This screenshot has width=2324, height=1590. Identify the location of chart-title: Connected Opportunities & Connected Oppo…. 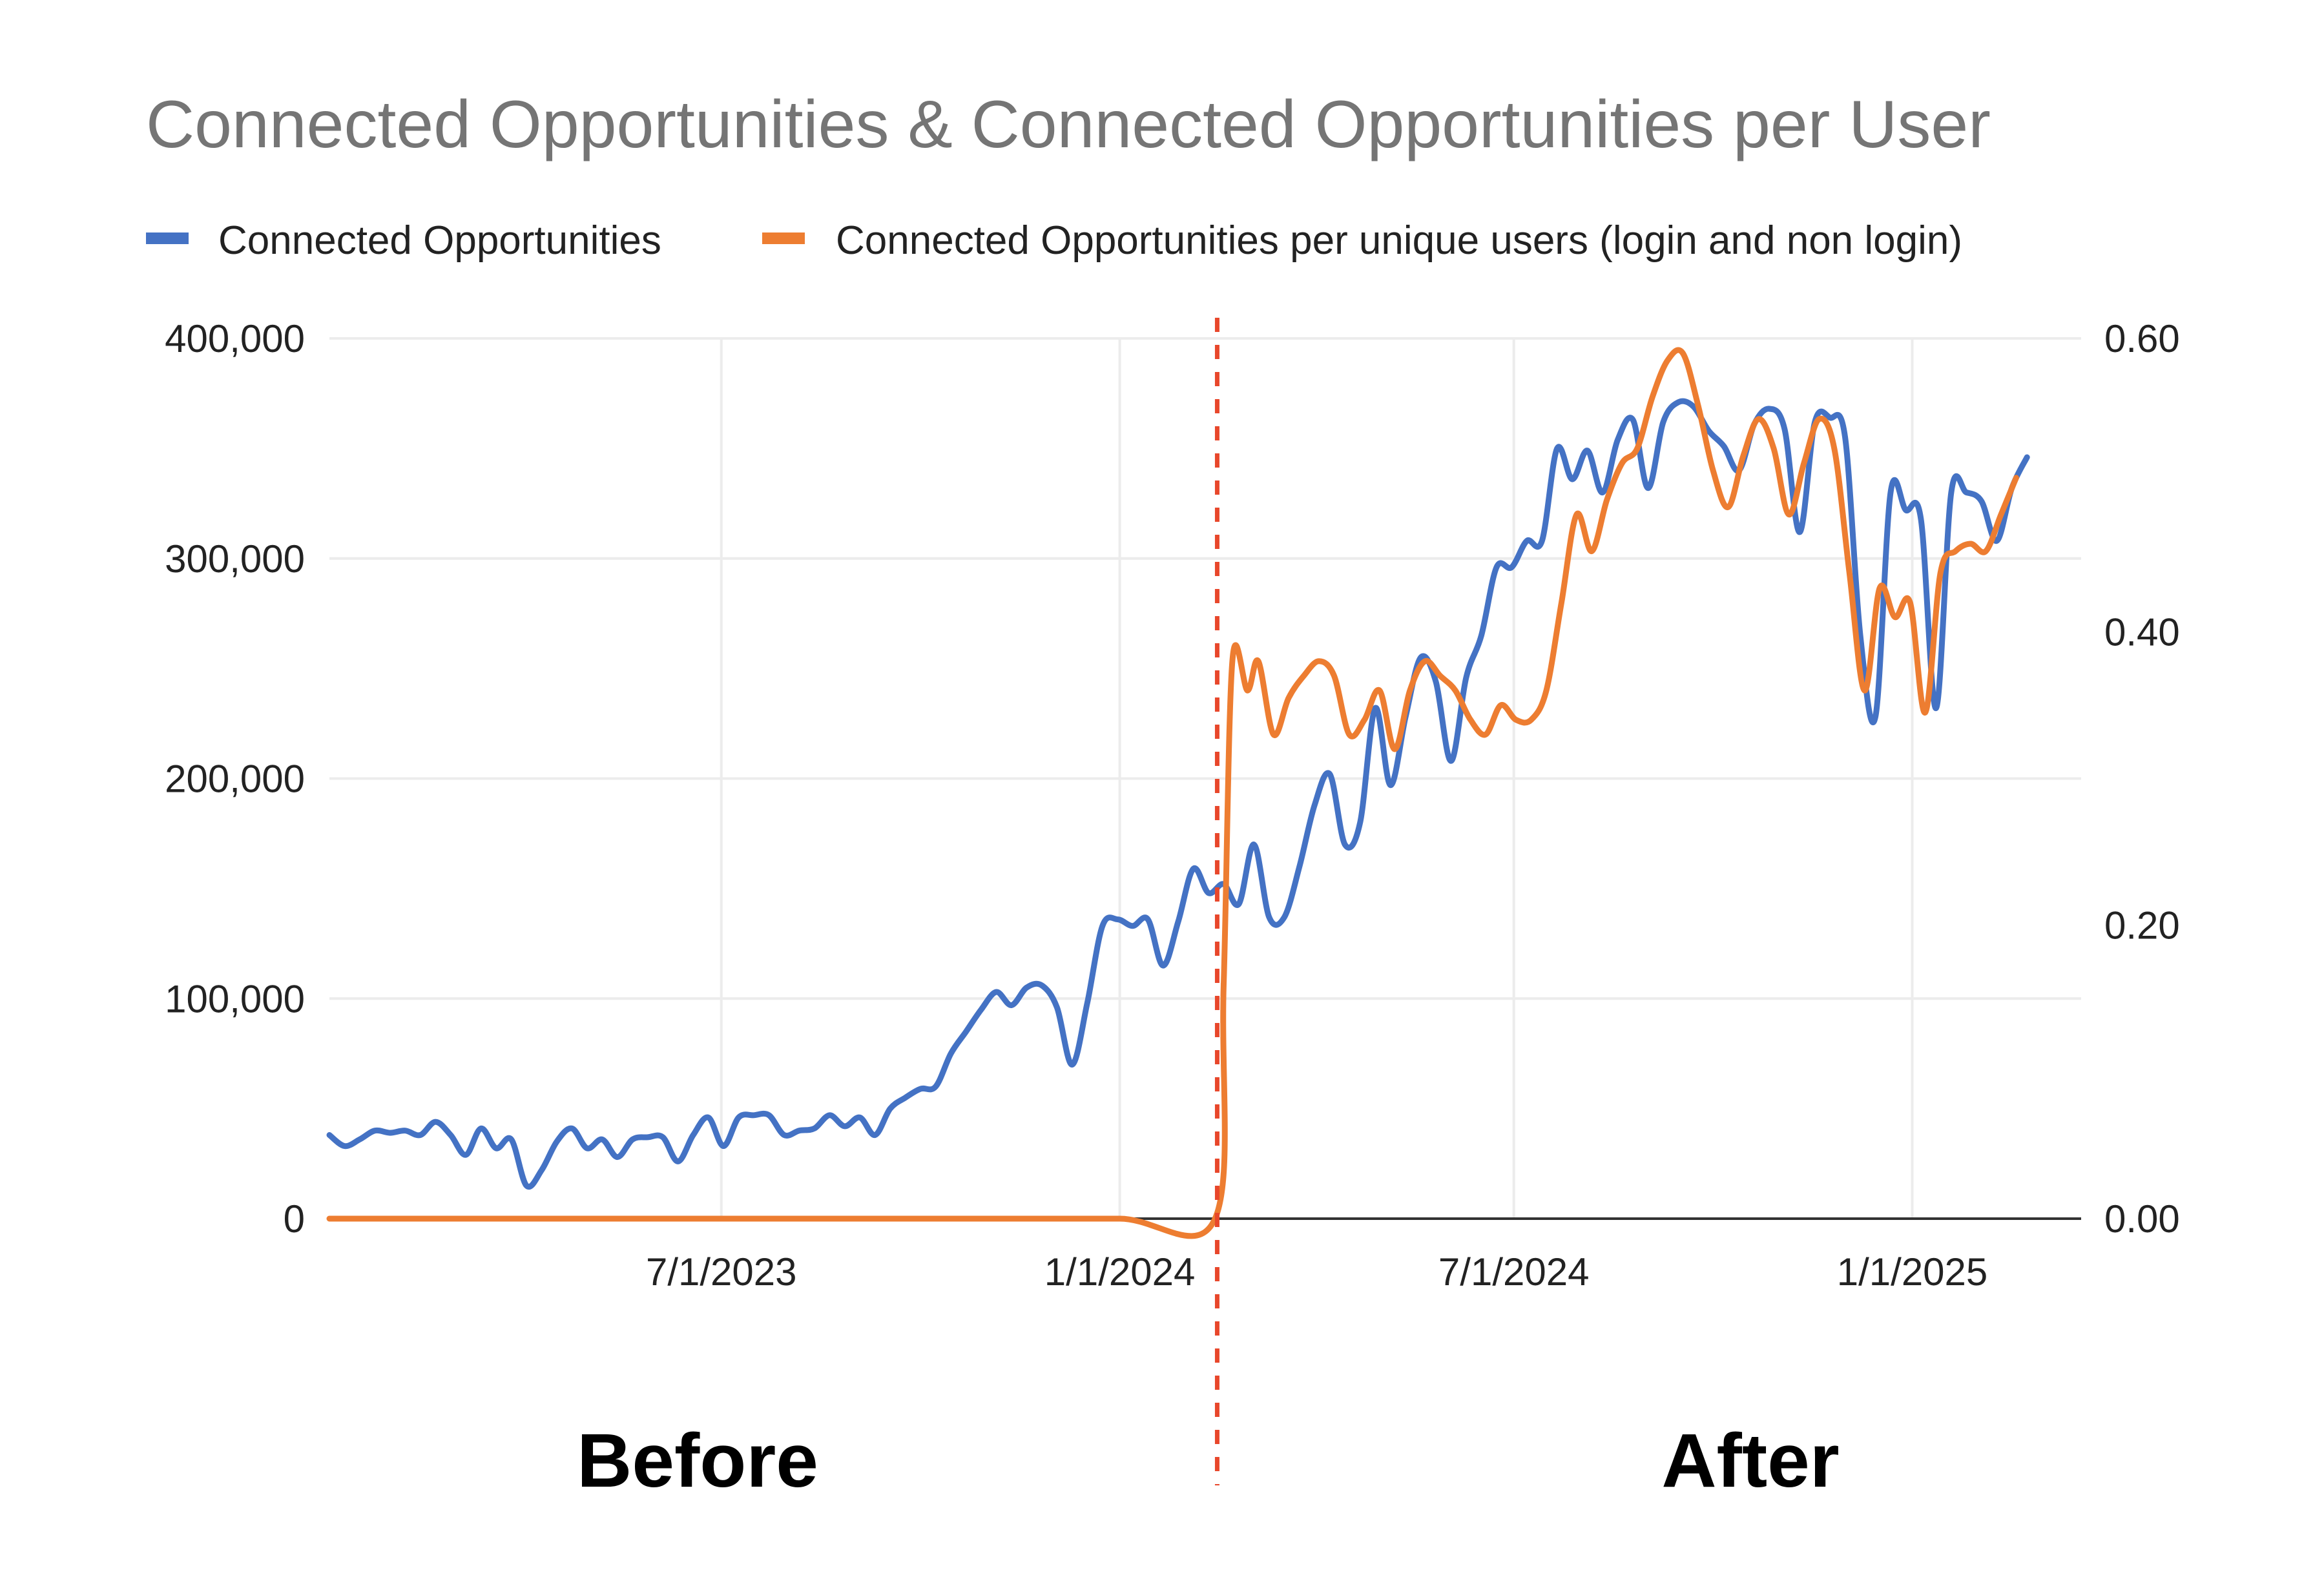
(1068, 124).